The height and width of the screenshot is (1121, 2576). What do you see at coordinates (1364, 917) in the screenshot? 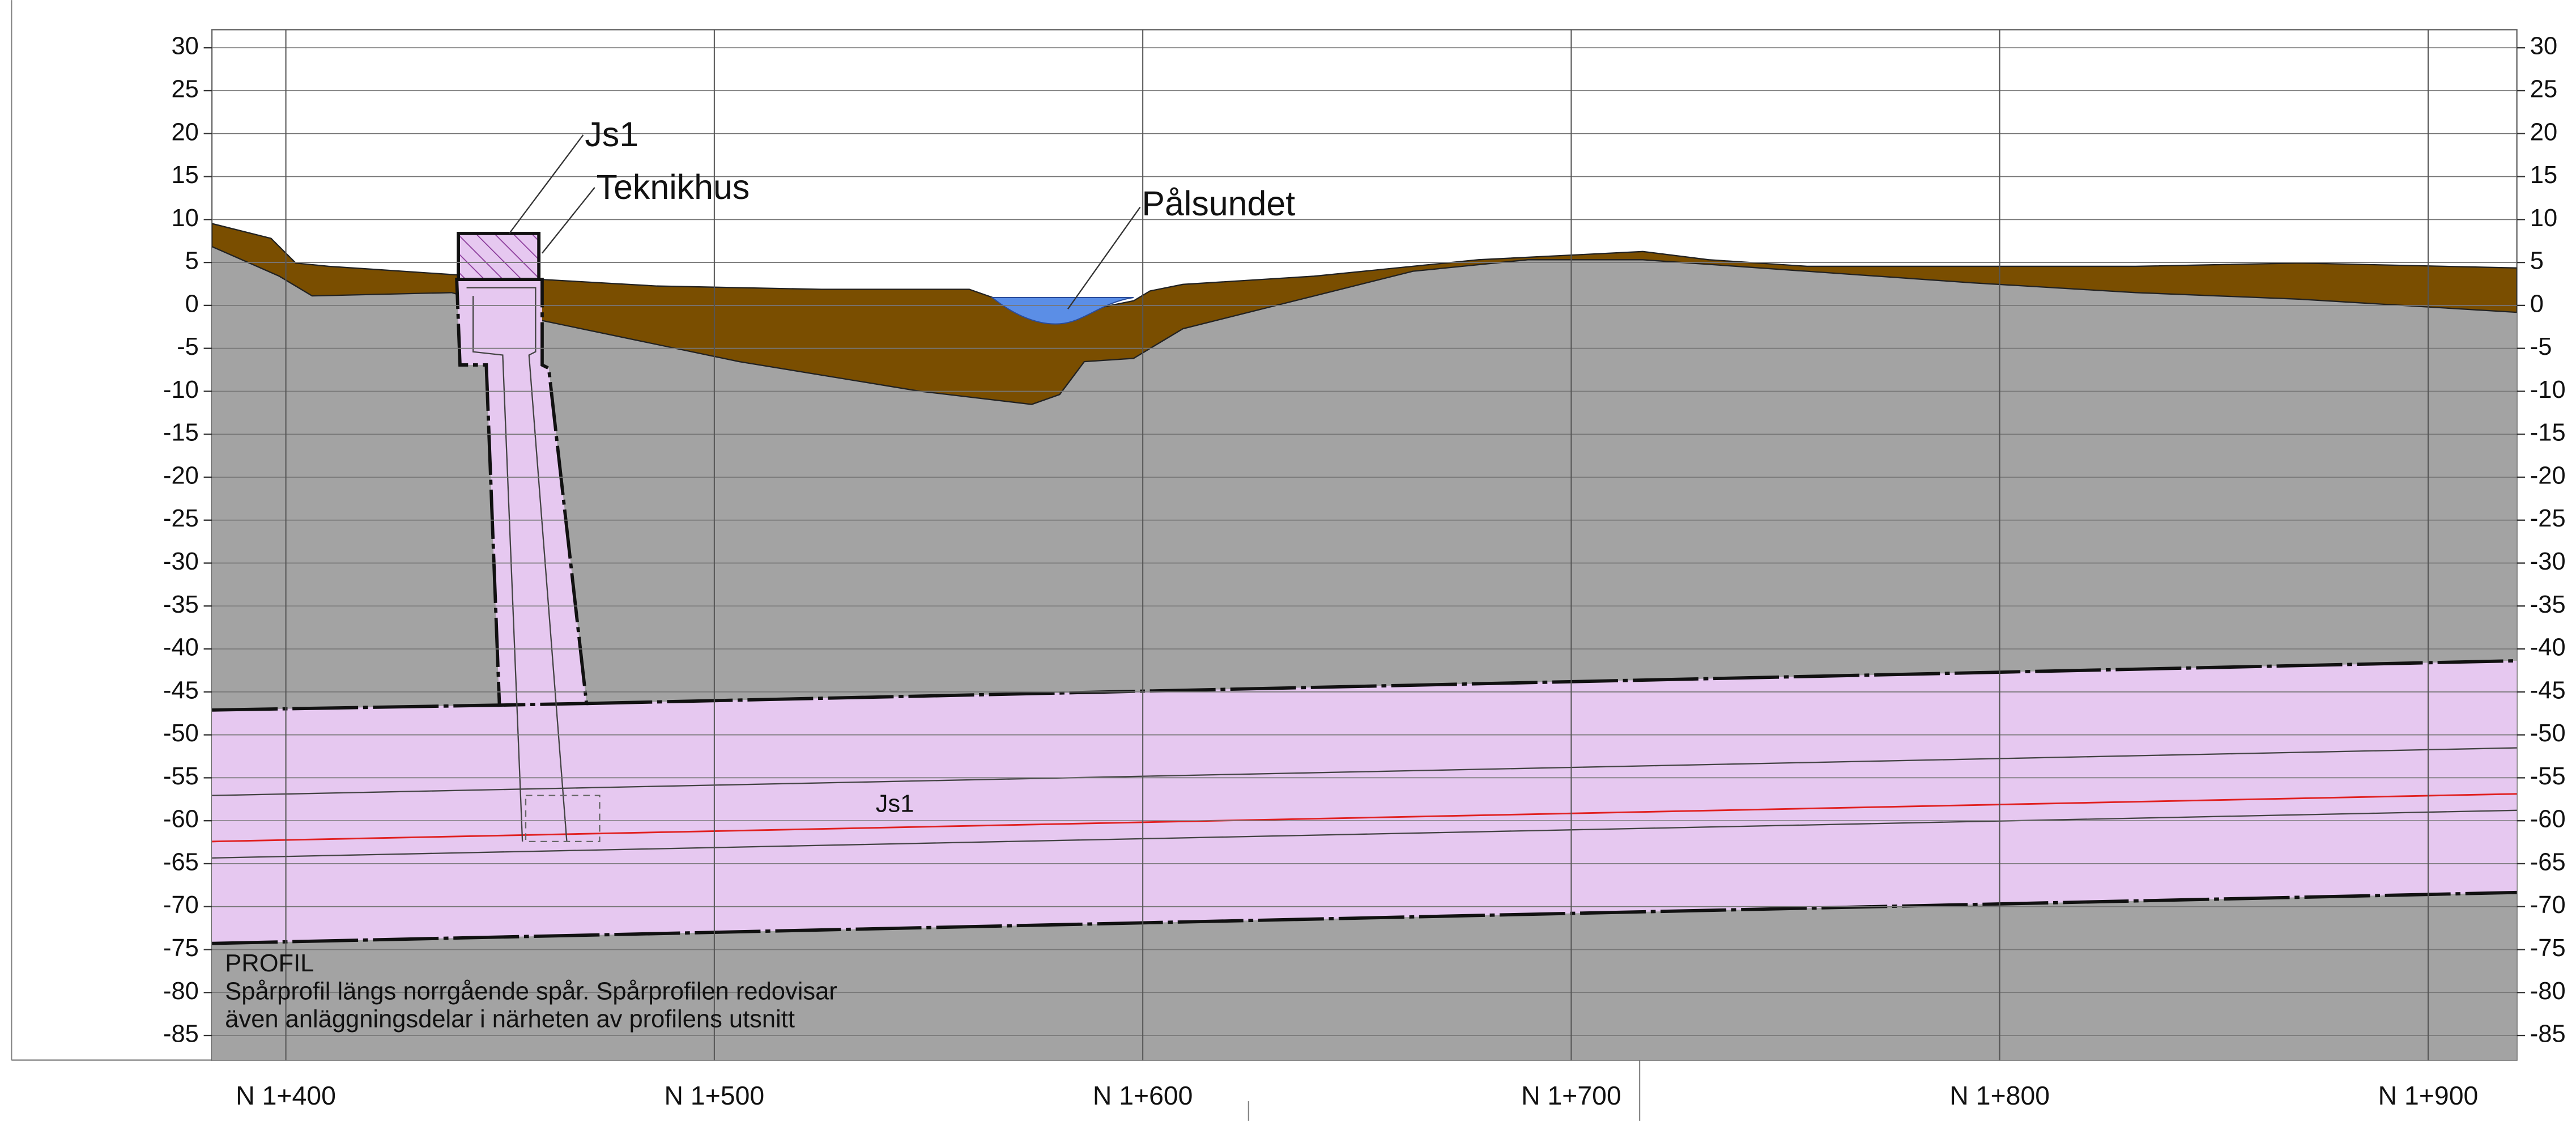
I see `tunnel-bottom` at bounding box center [1364, 917].